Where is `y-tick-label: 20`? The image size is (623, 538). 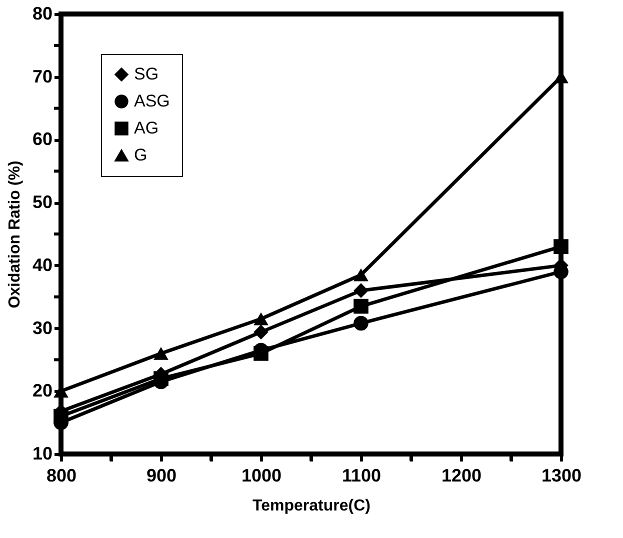
y-tick-label: 20 is located at coordinates (42, 390).